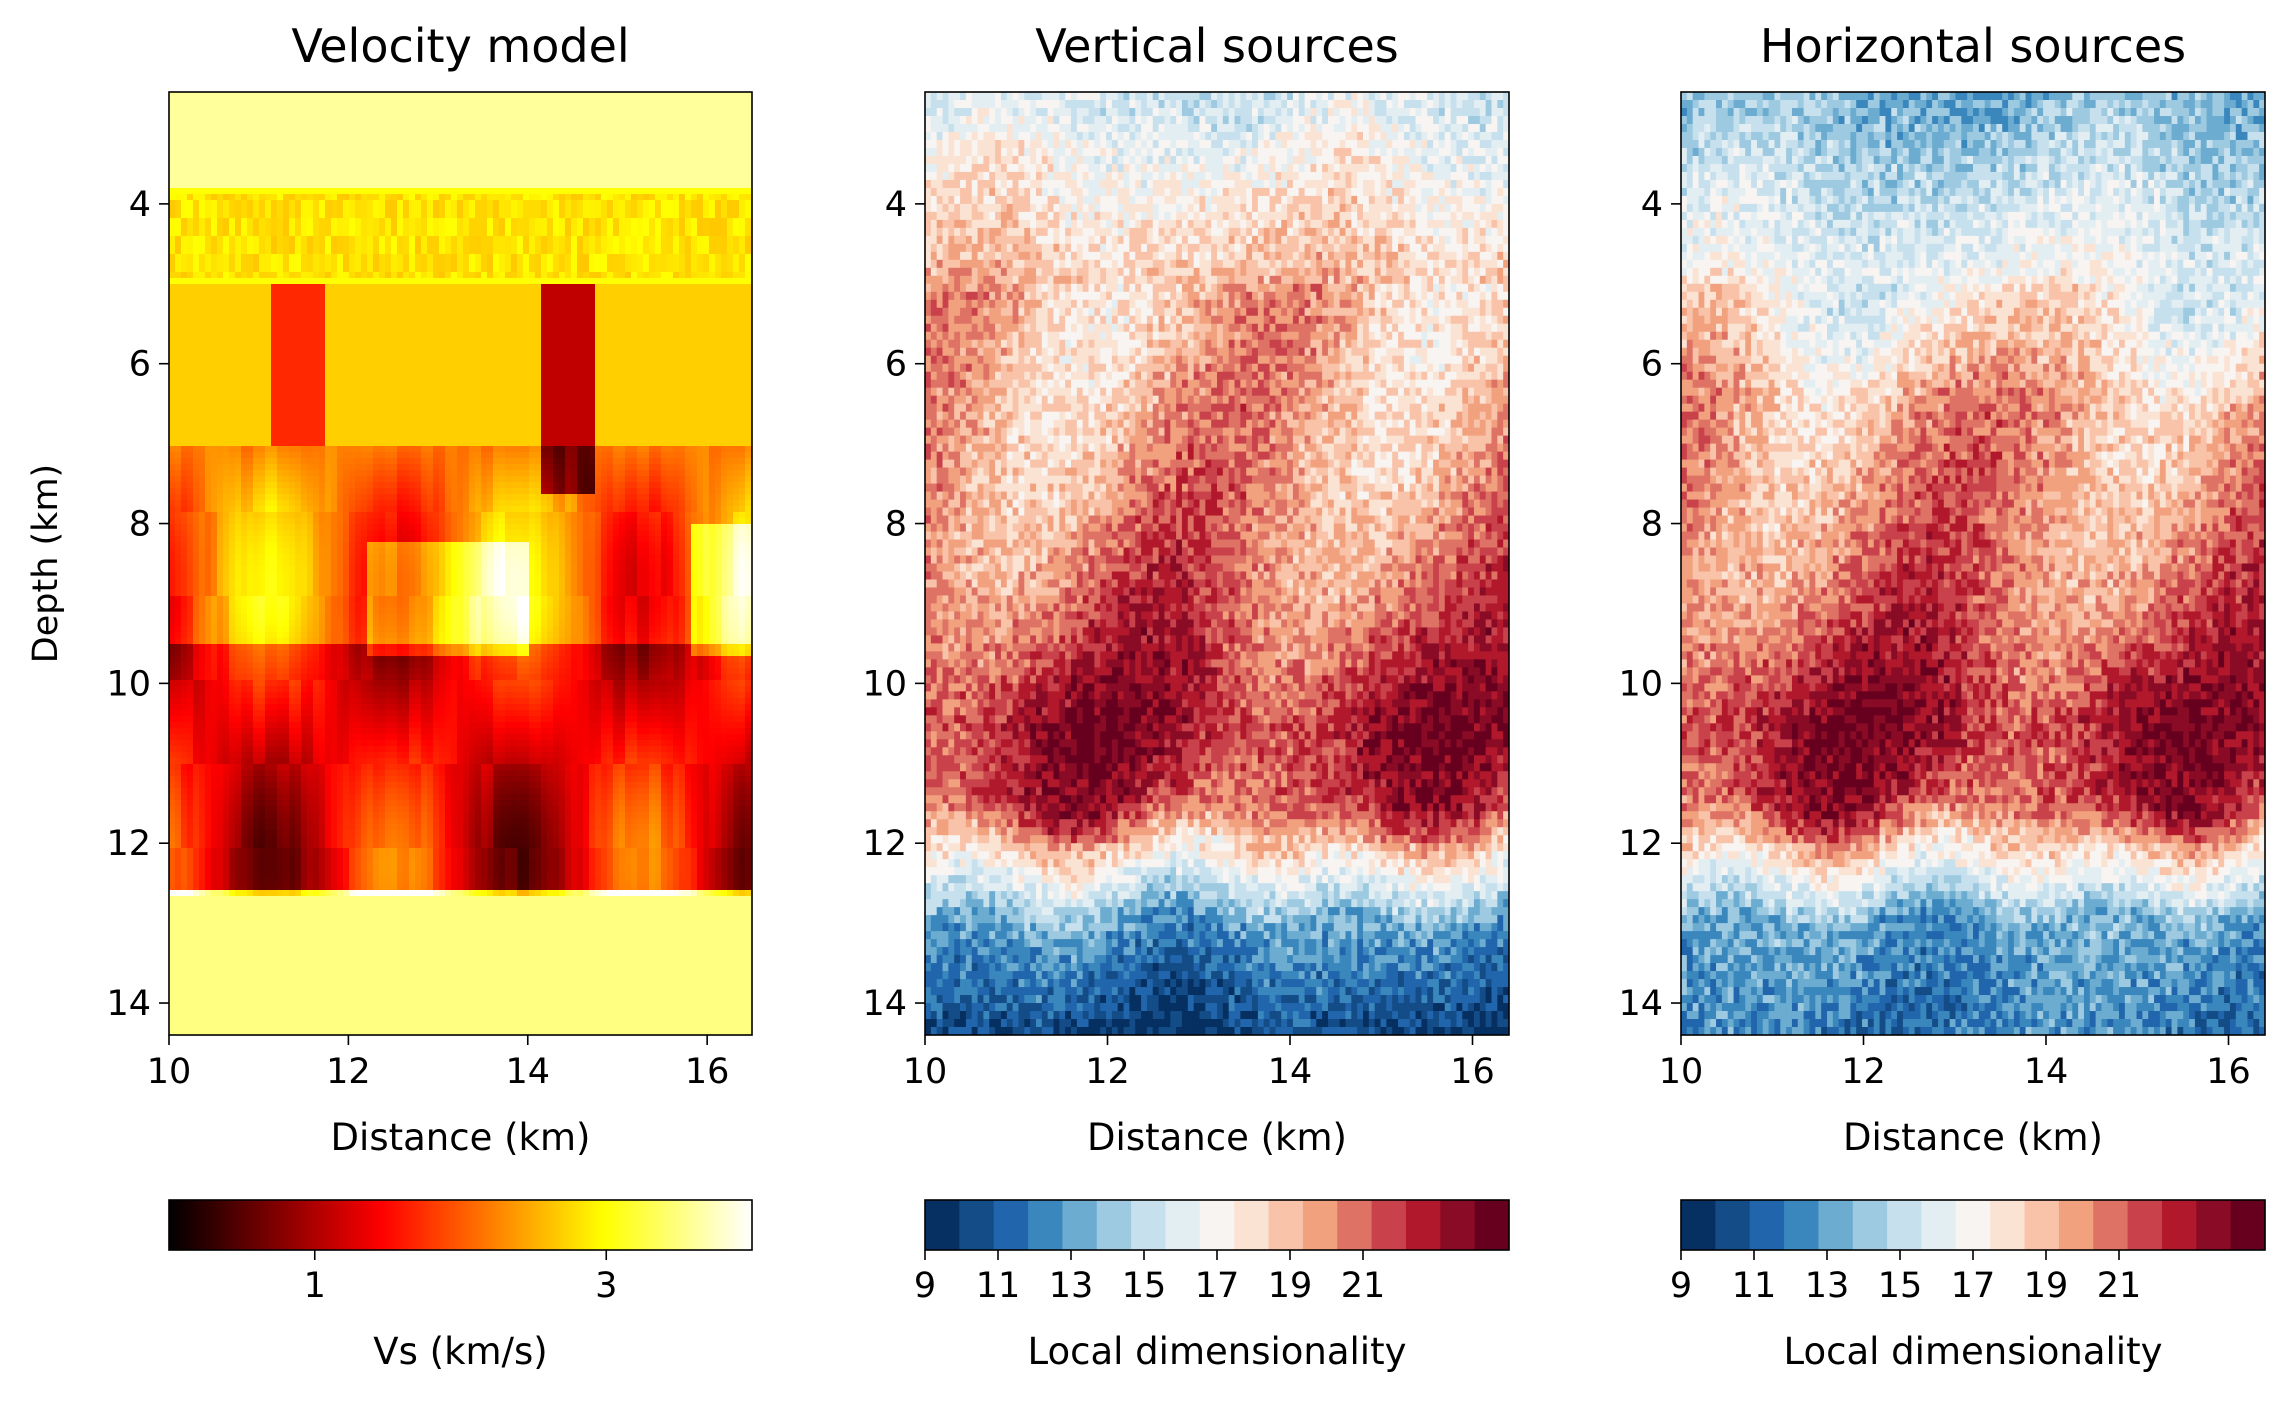  Describe the element at coordinates (315, 1286) in the screenshot. I see `colorbar-tick-label: 1` at that location.